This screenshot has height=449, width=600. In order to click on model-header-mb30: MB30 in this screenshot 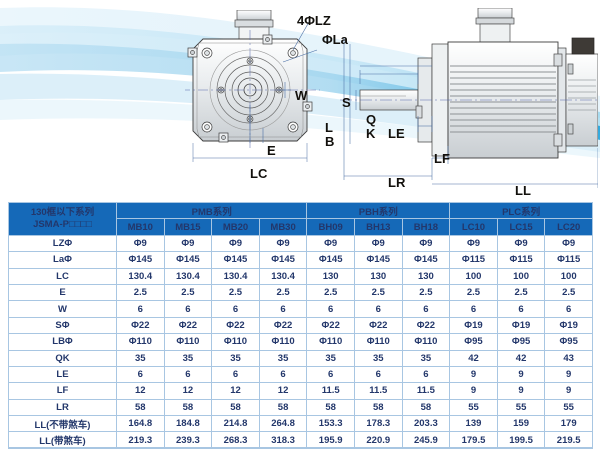, I will do `click(283, 227)`.